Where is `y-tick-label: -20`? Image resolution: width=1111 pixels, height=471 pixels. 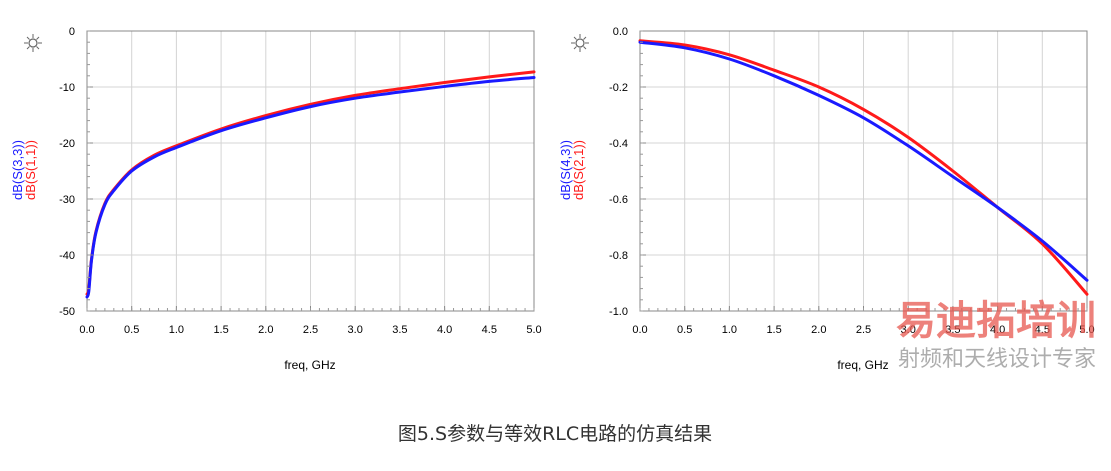 y-tick-label: -20 is located at coordinates (67, 144).